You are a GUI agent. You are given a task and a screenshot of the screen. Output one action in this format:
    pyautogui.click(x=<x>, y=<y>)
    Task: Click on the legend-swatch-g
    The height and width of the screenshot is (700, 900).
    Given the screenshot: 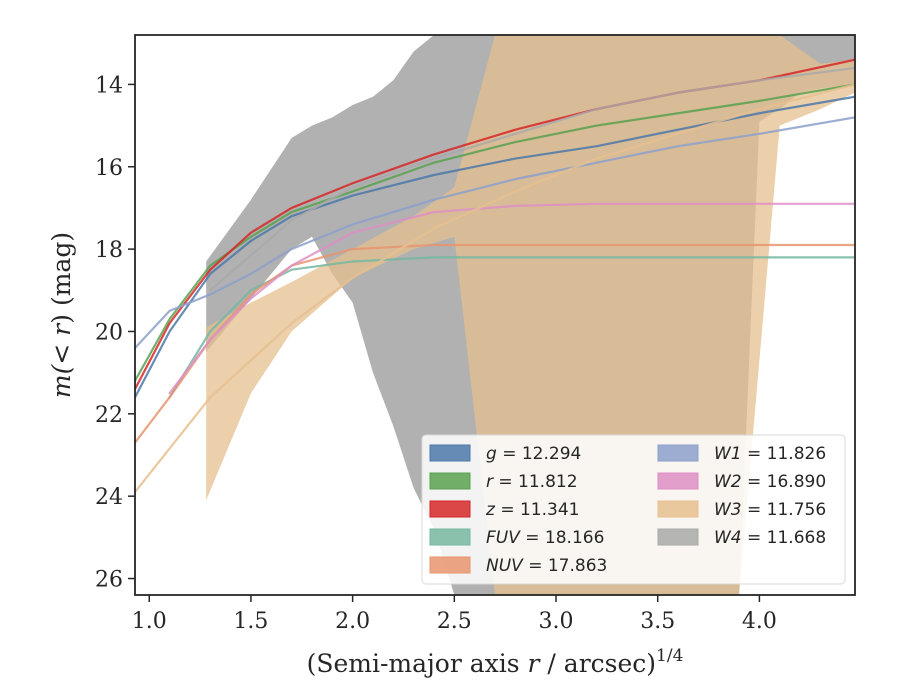 What is the action you would take?
    pyautogui.click(x=450, y=453)
    